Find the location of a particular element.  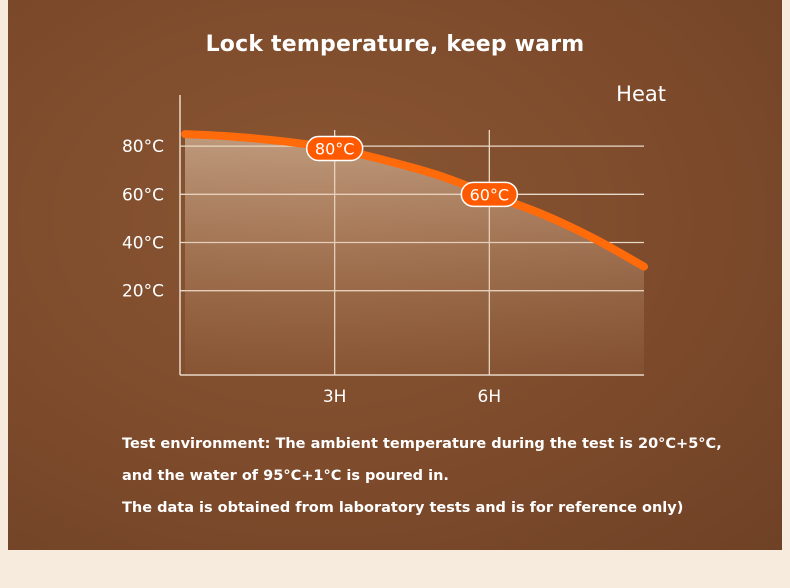

data-label: 60°C is located at coordinates (490, 194).